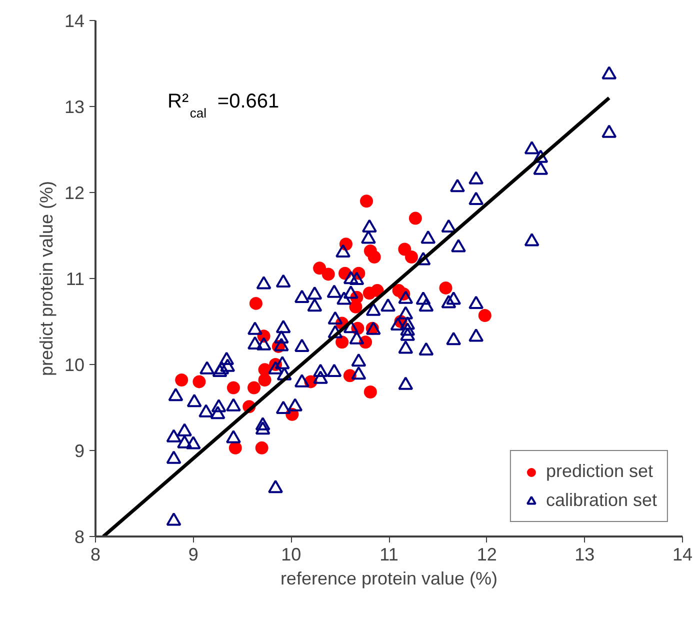 The height and width of the screenshot is (621, 700). What do you see at coordinates (79, 451) in the screenshot?
I see `y-tick-label: 9` at bounding box center [79, 451].